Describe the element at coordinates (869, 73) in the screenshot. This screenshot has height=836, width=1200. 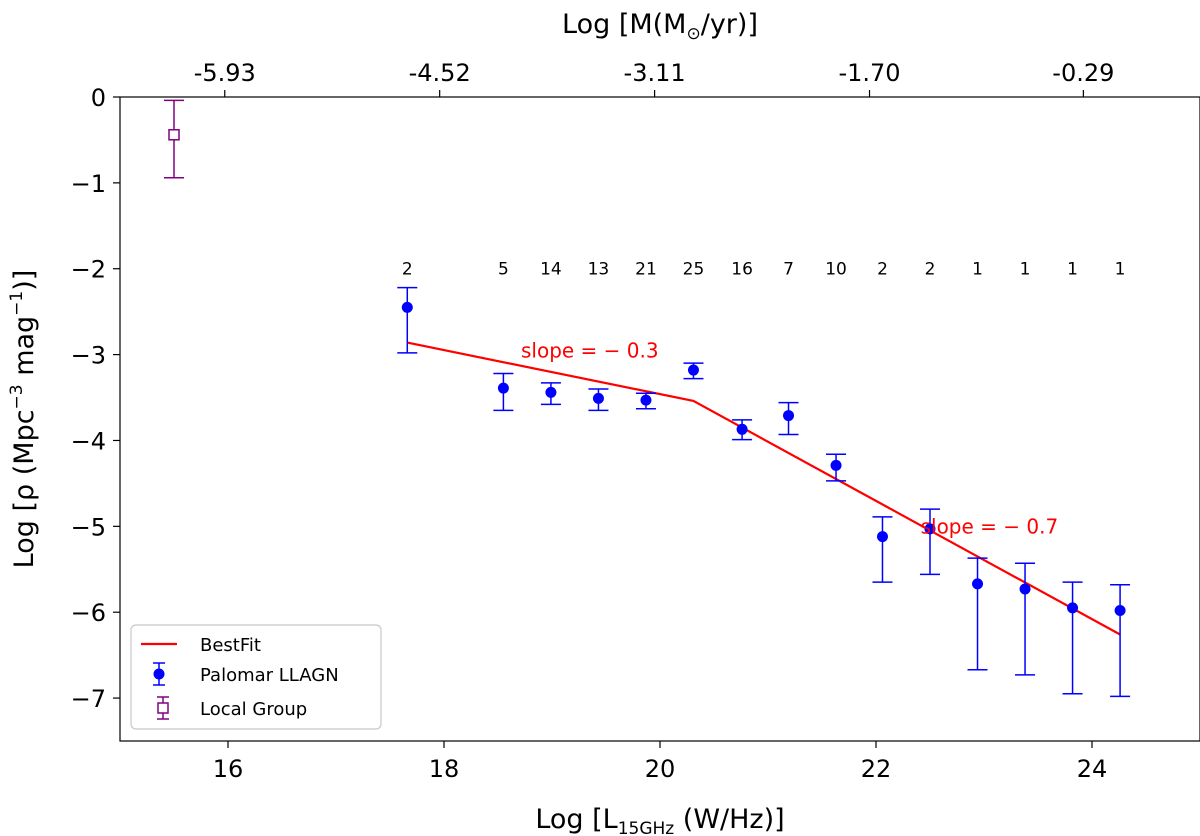
I see `top-tick-label: -1.70` at that location.